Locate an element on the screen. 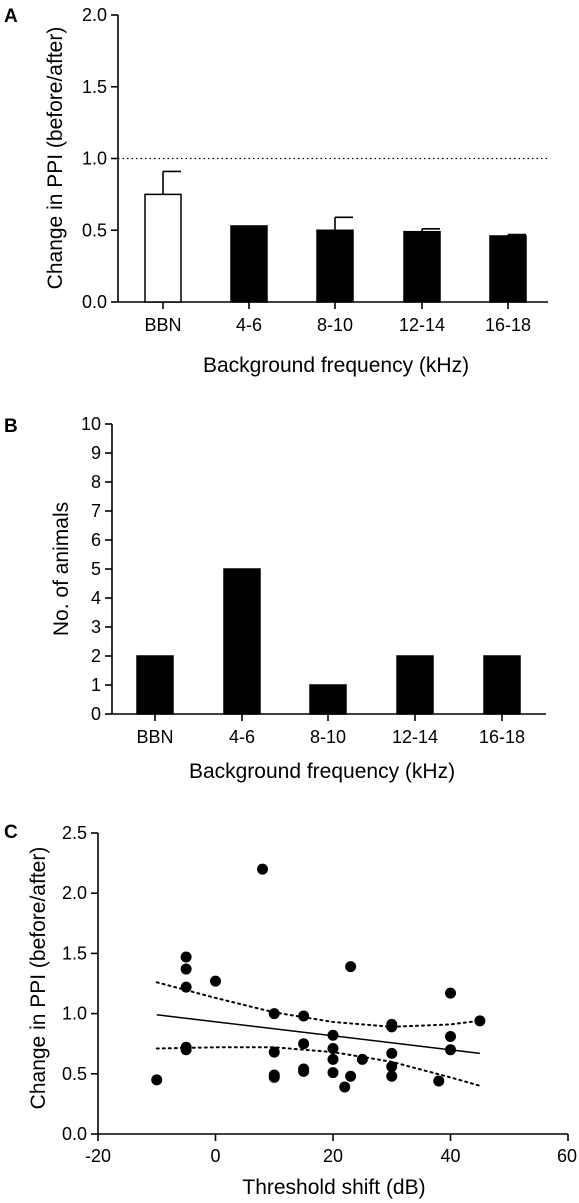 This screenshot has width=579, height=1203. panel-b-x-axis-title: Background frequency (kHz) is located at coordinates (322, 771).